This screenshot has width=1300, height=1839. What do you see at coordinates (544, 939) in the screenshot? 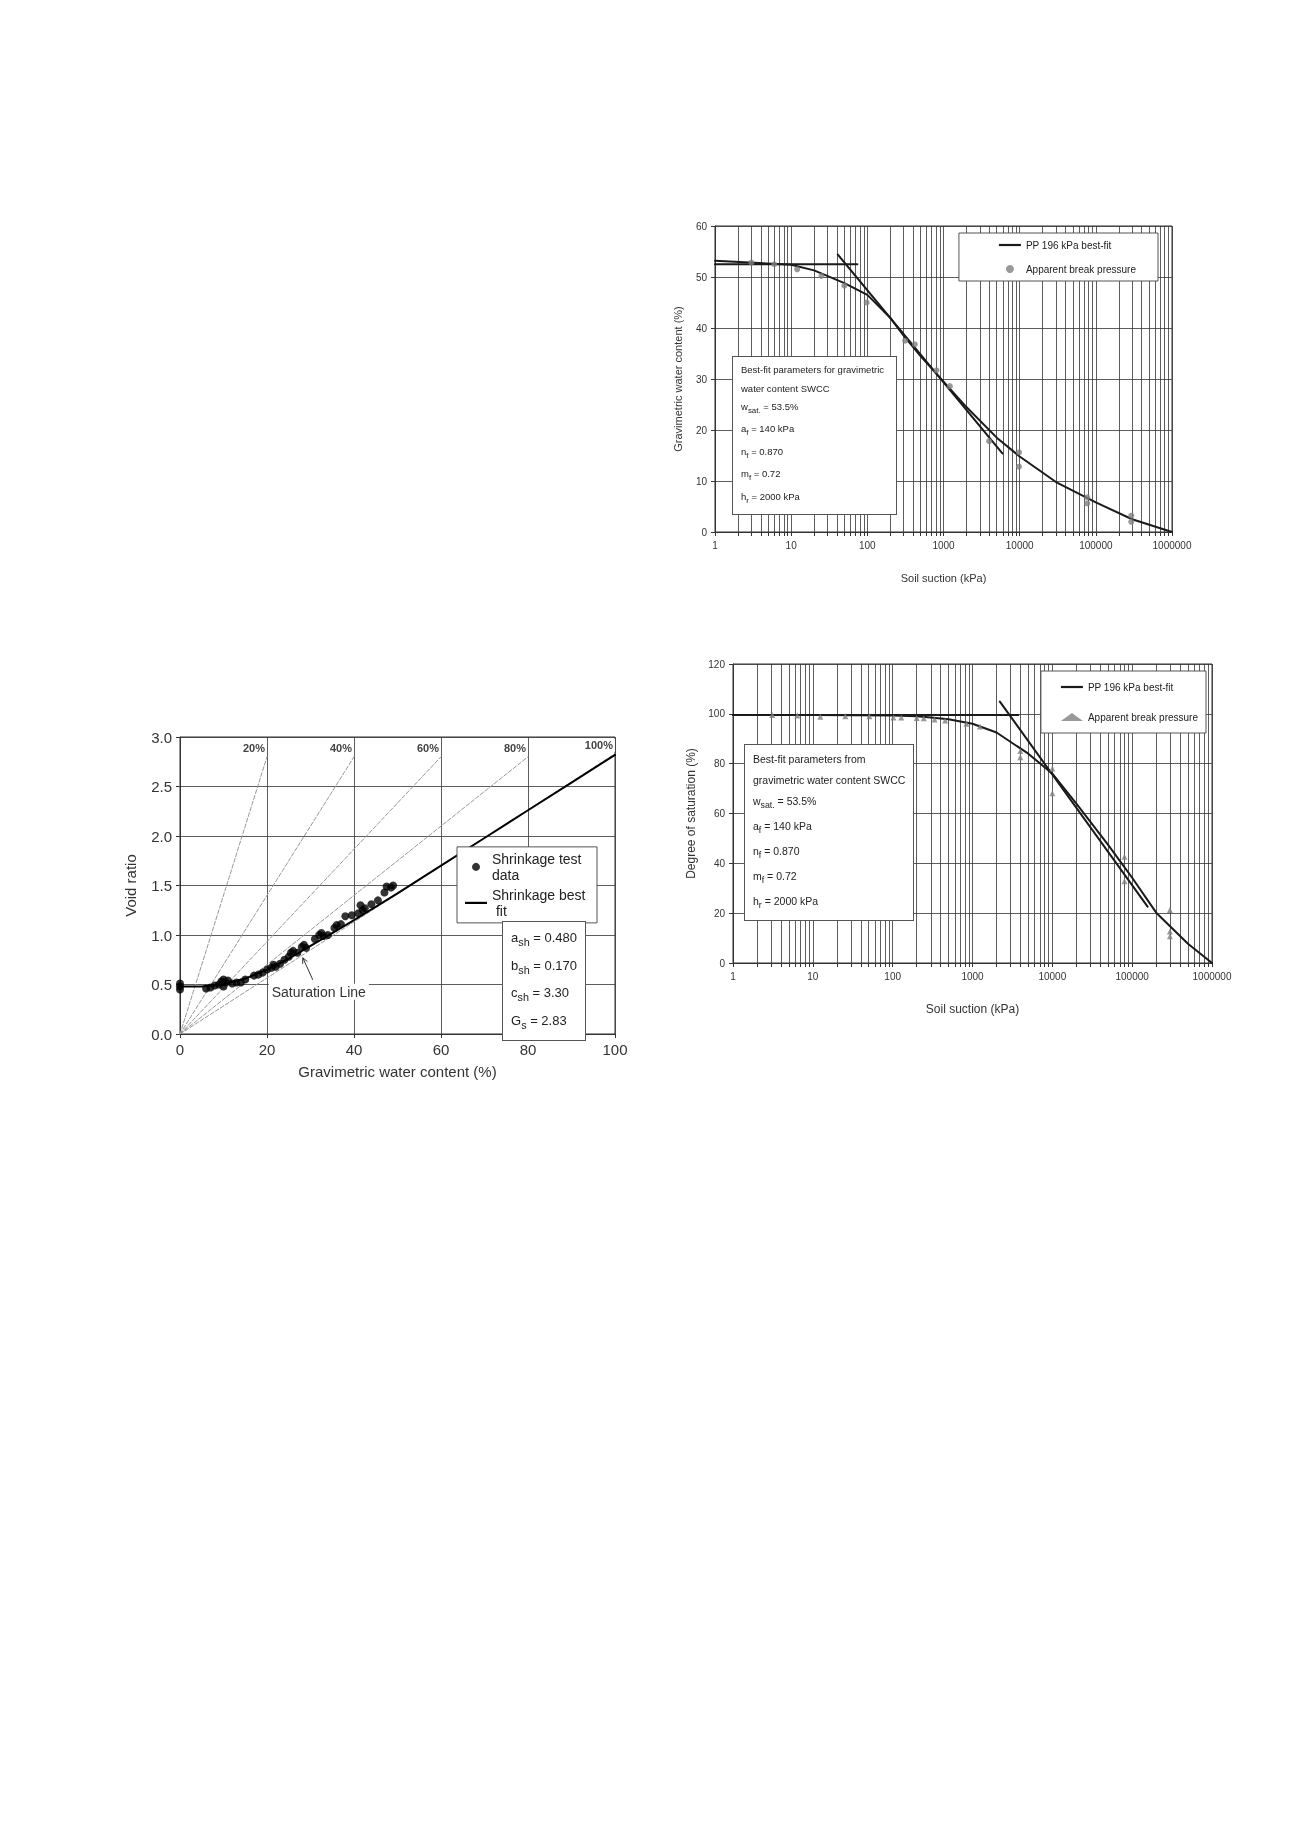
I see `annotation: a$_{sh}$ = 0.480` at bounding box center [544, 939].